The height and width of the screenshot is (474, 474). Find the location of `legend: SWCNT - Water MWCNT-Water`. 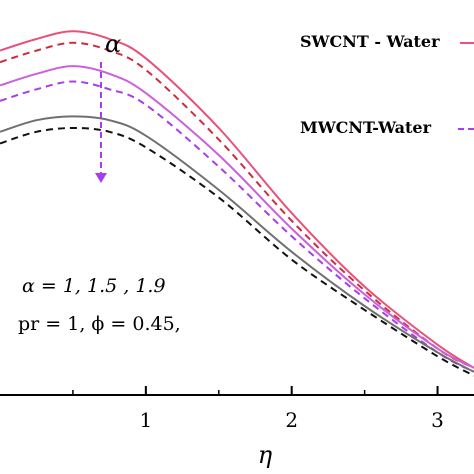

legend: SWCNT - Water MWCNT-Water is located at coordinates (387, 84).